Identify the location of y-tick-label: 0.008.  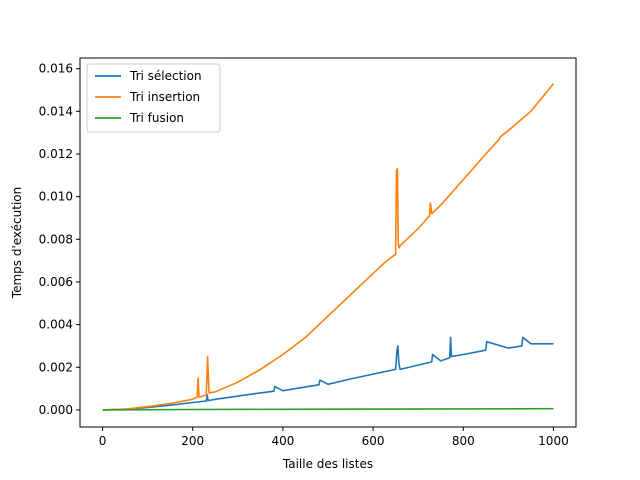
(56, 239).